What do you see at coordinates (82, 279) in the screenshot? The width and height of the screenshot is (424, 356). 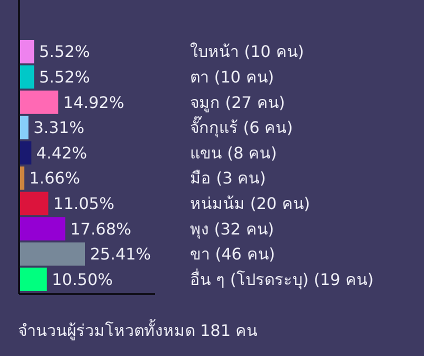 I see `data-label: 10.50%` at bounding box center [82, 279].